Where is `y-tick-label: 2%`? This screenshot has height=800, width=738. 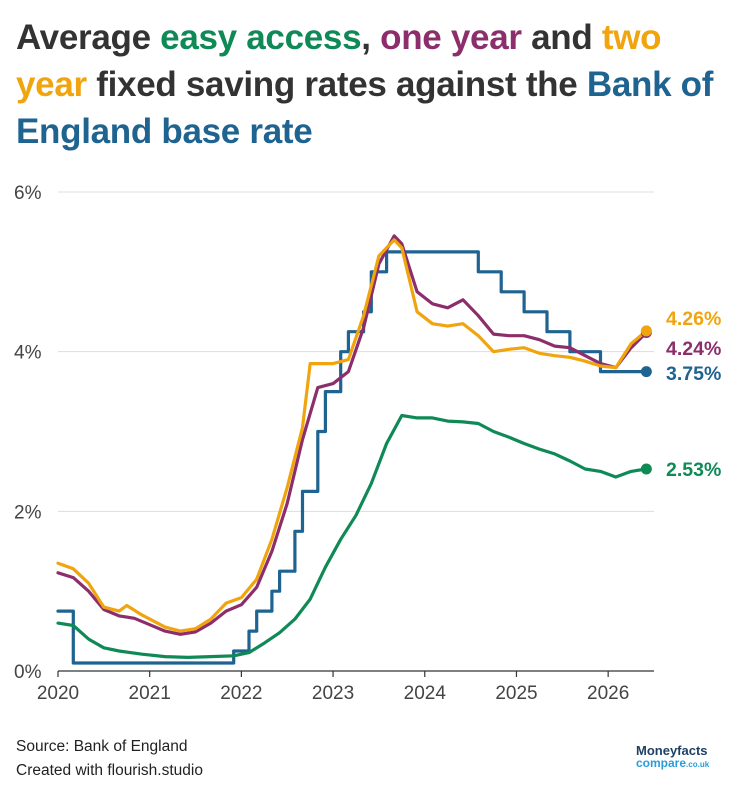
y-tick-label: 2% is located at coordinates (28, 512).